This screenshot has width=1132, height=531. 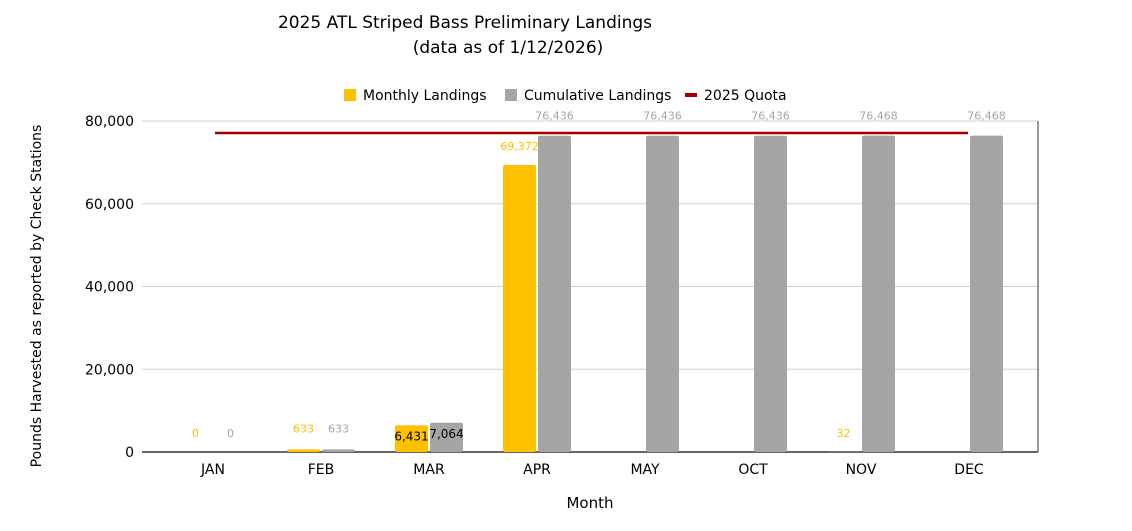 I want to click on chart-subtitle: (data as of 1/12/2026), so click(x=508, y=48).